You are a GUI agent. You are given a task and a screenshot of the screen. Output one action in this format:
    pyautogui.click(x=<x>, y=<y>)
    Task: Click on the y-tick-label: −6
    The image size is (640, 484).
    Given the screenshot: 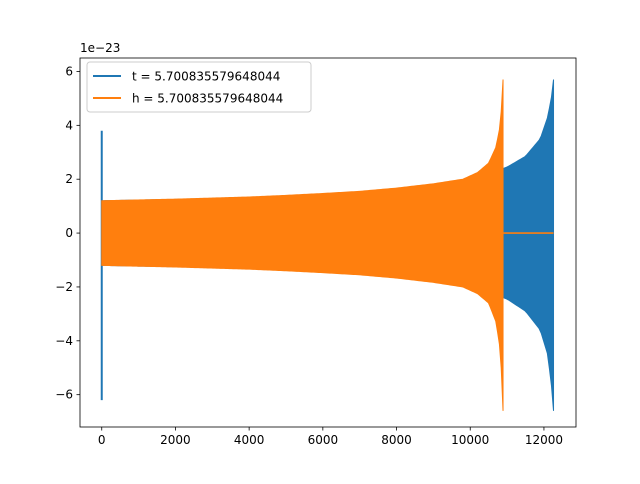 What is the action you would take?
    pyautogui.click(x=64, y=395)
    